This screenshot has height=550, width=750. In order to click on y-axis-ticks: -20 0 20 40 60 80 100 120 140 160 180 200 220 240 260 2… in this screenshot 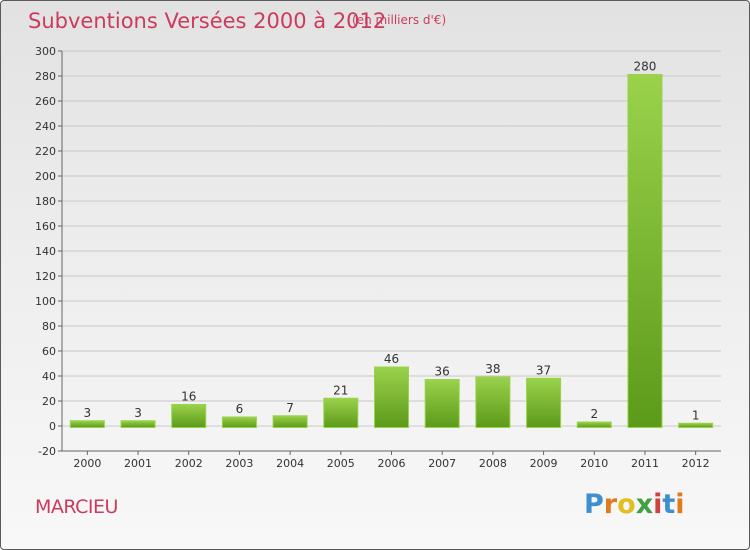, I will do `click(48, 251)`.